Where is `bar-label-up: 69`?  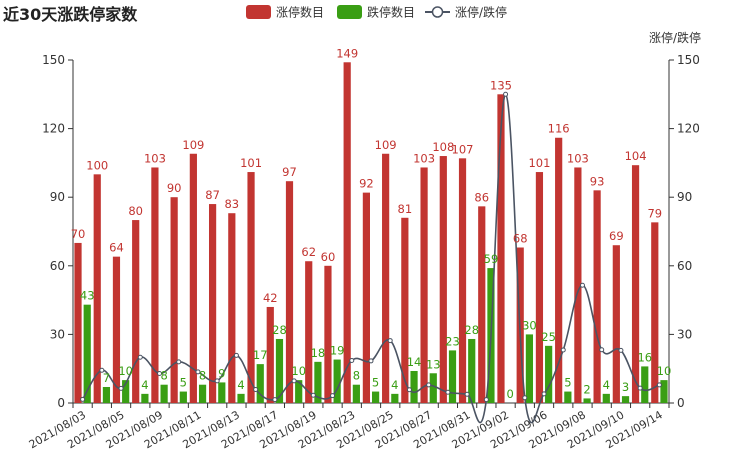
bar-label-up: 69 is located at coordinates (616, 236).